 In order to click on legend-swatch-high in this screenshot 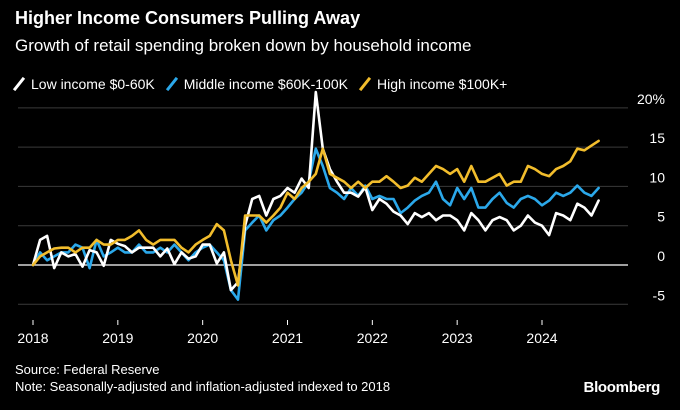, I will do `click(365, 84)`.